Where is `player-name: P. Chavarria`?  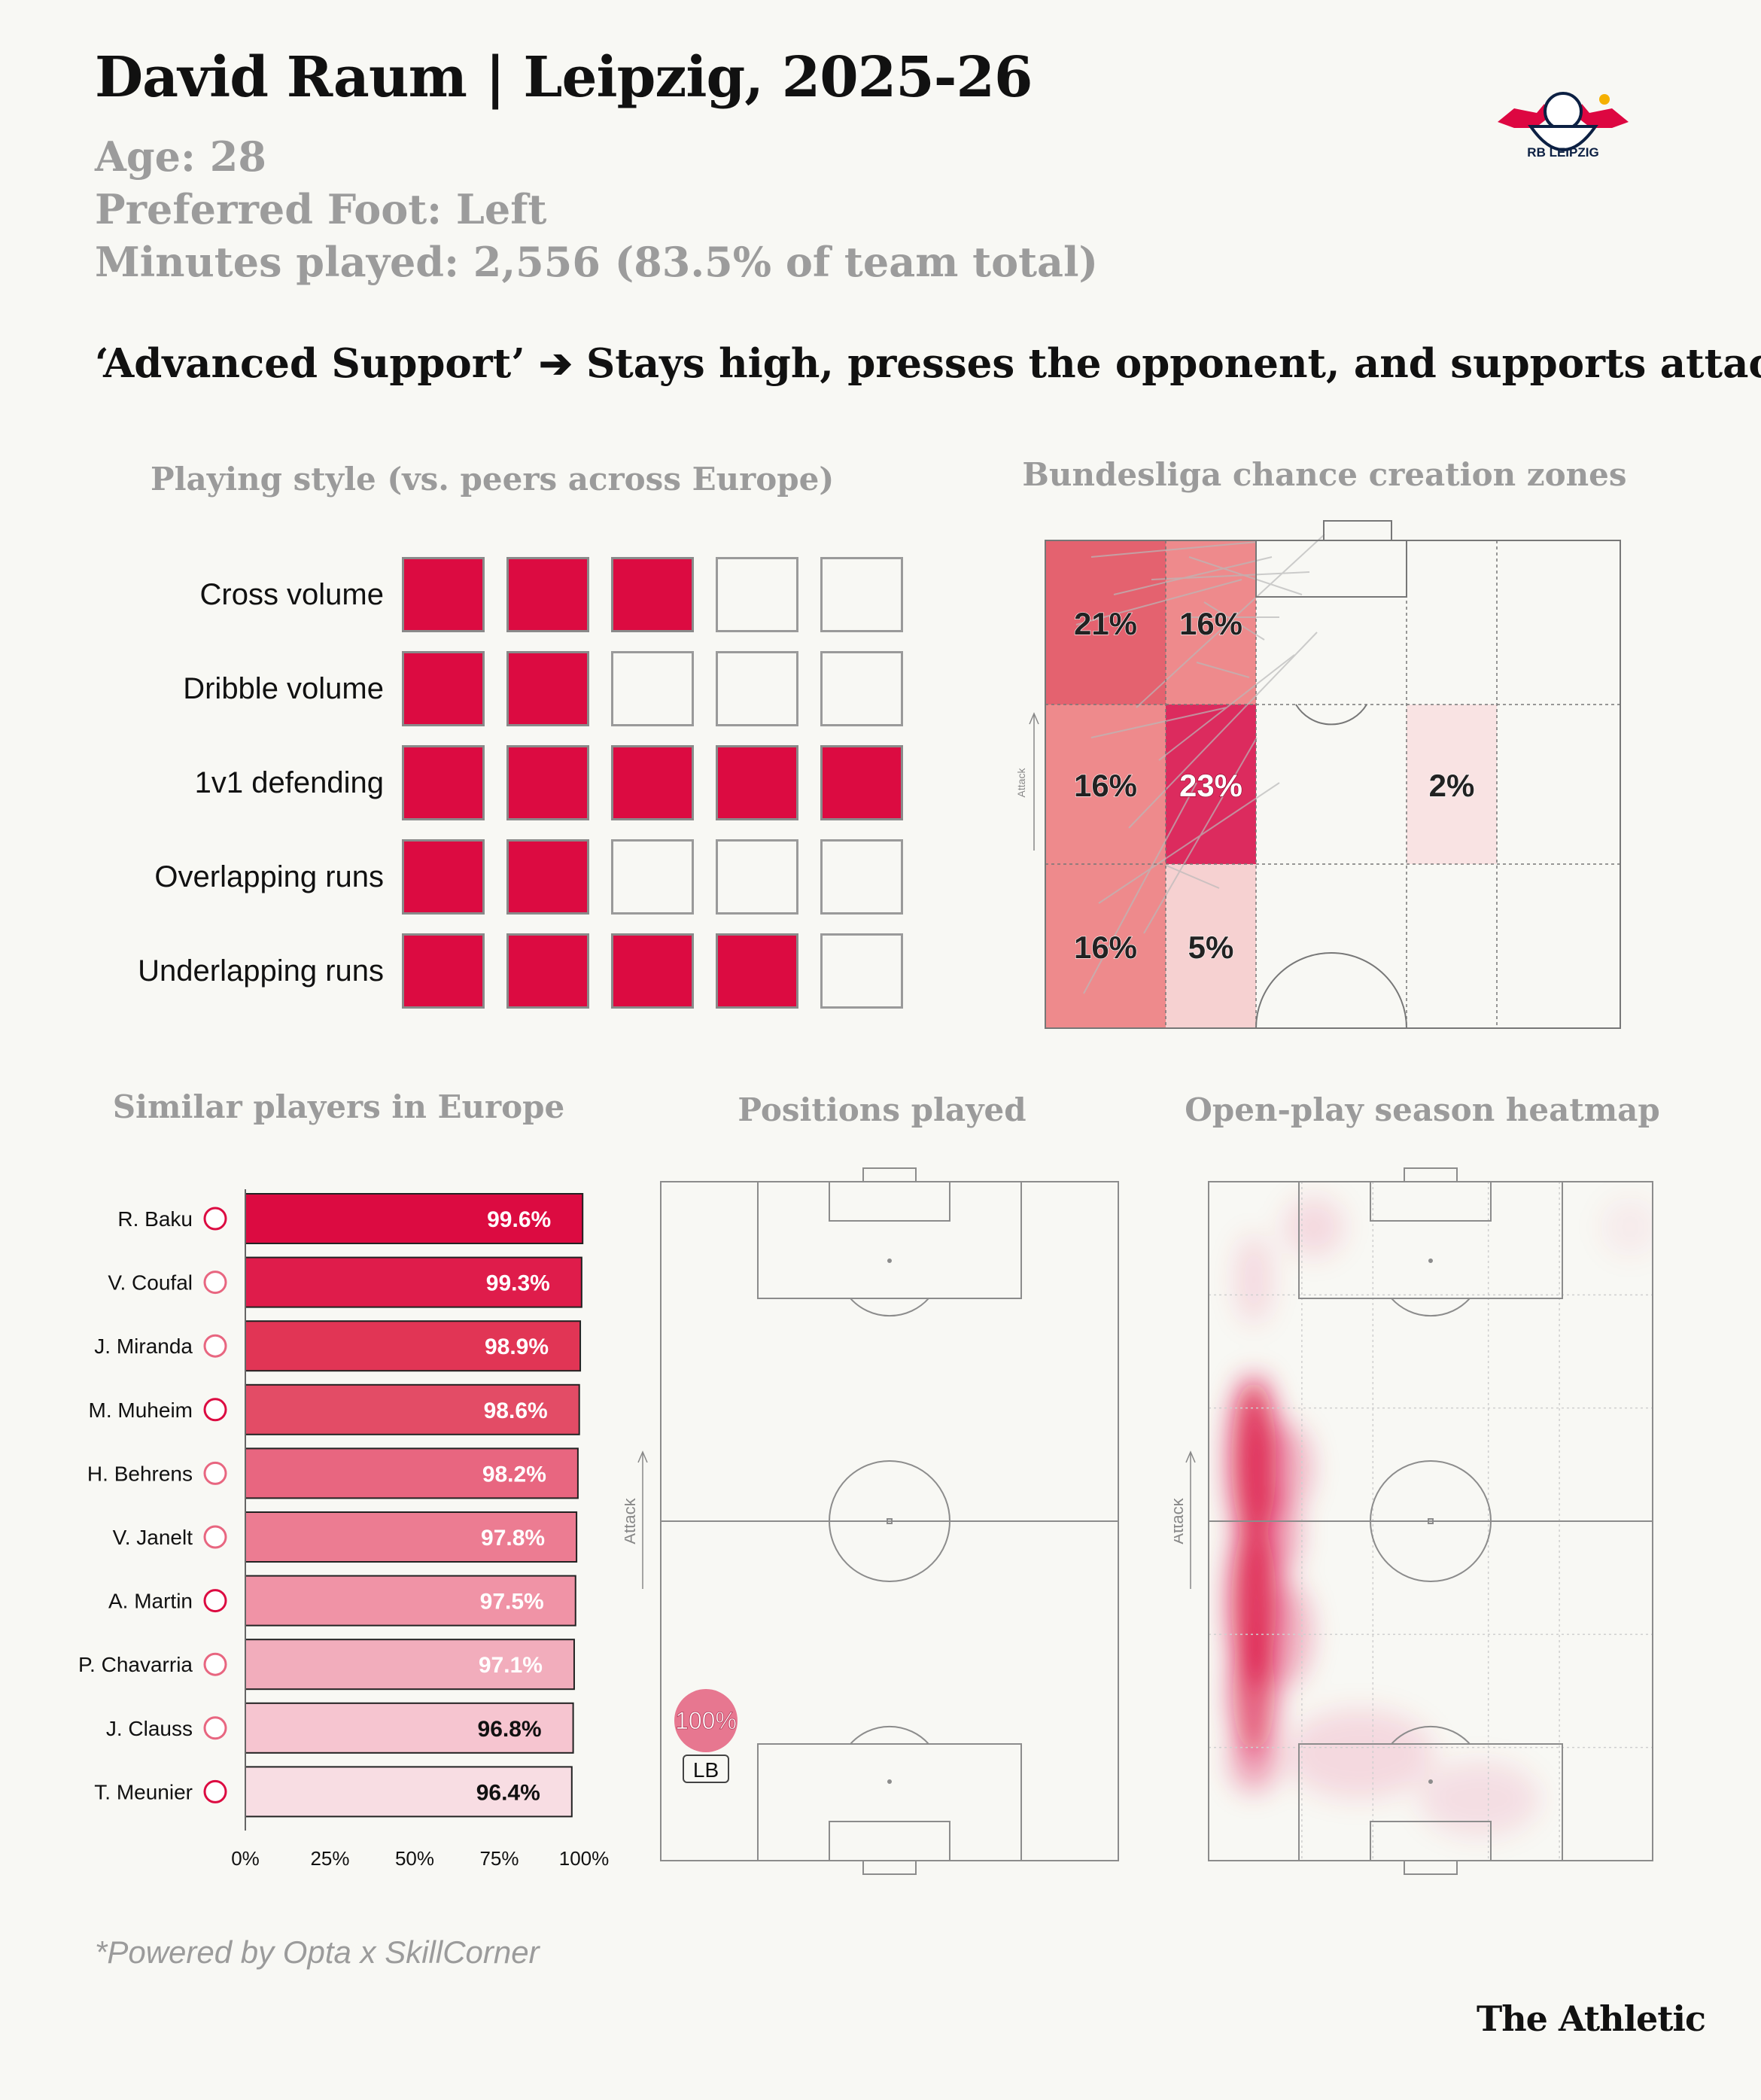
player-name: P. Chavarria is located at coordinates (135, 1664).